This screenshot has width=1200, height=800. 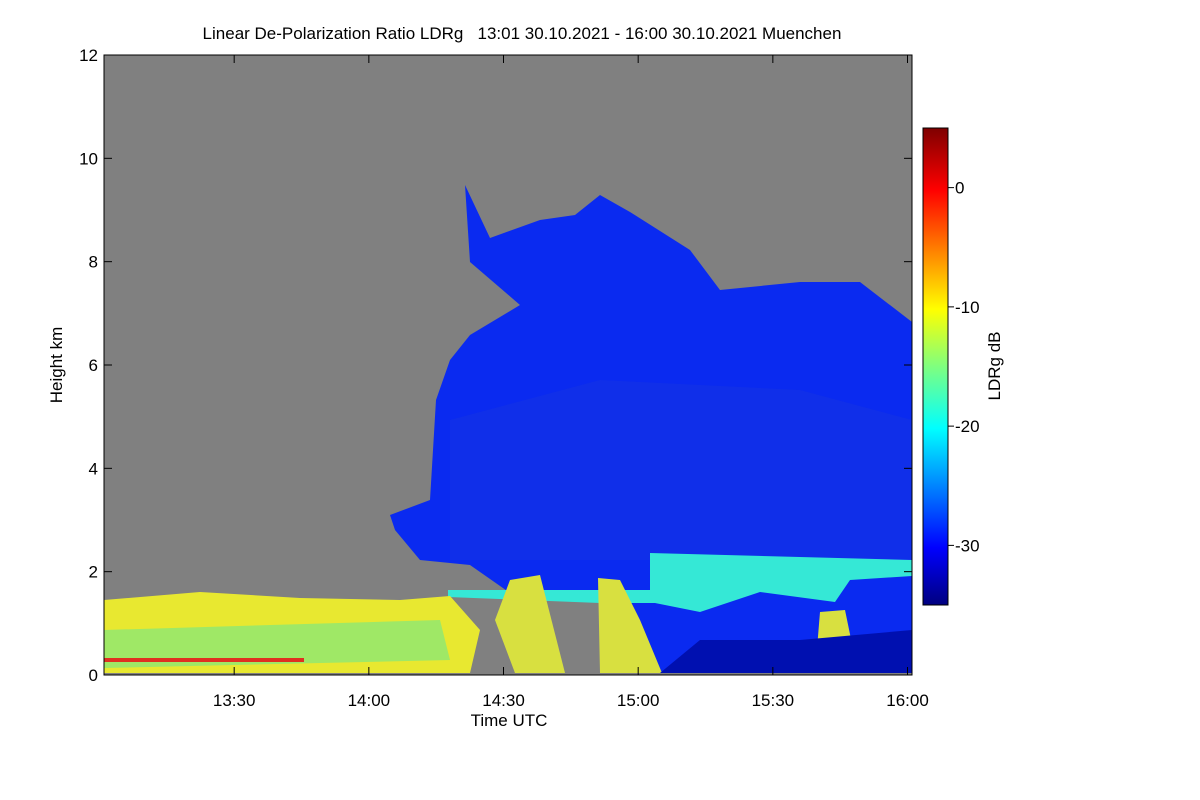 I want to click on colorbar-tick-label: -10, so click(x=967, y=307).